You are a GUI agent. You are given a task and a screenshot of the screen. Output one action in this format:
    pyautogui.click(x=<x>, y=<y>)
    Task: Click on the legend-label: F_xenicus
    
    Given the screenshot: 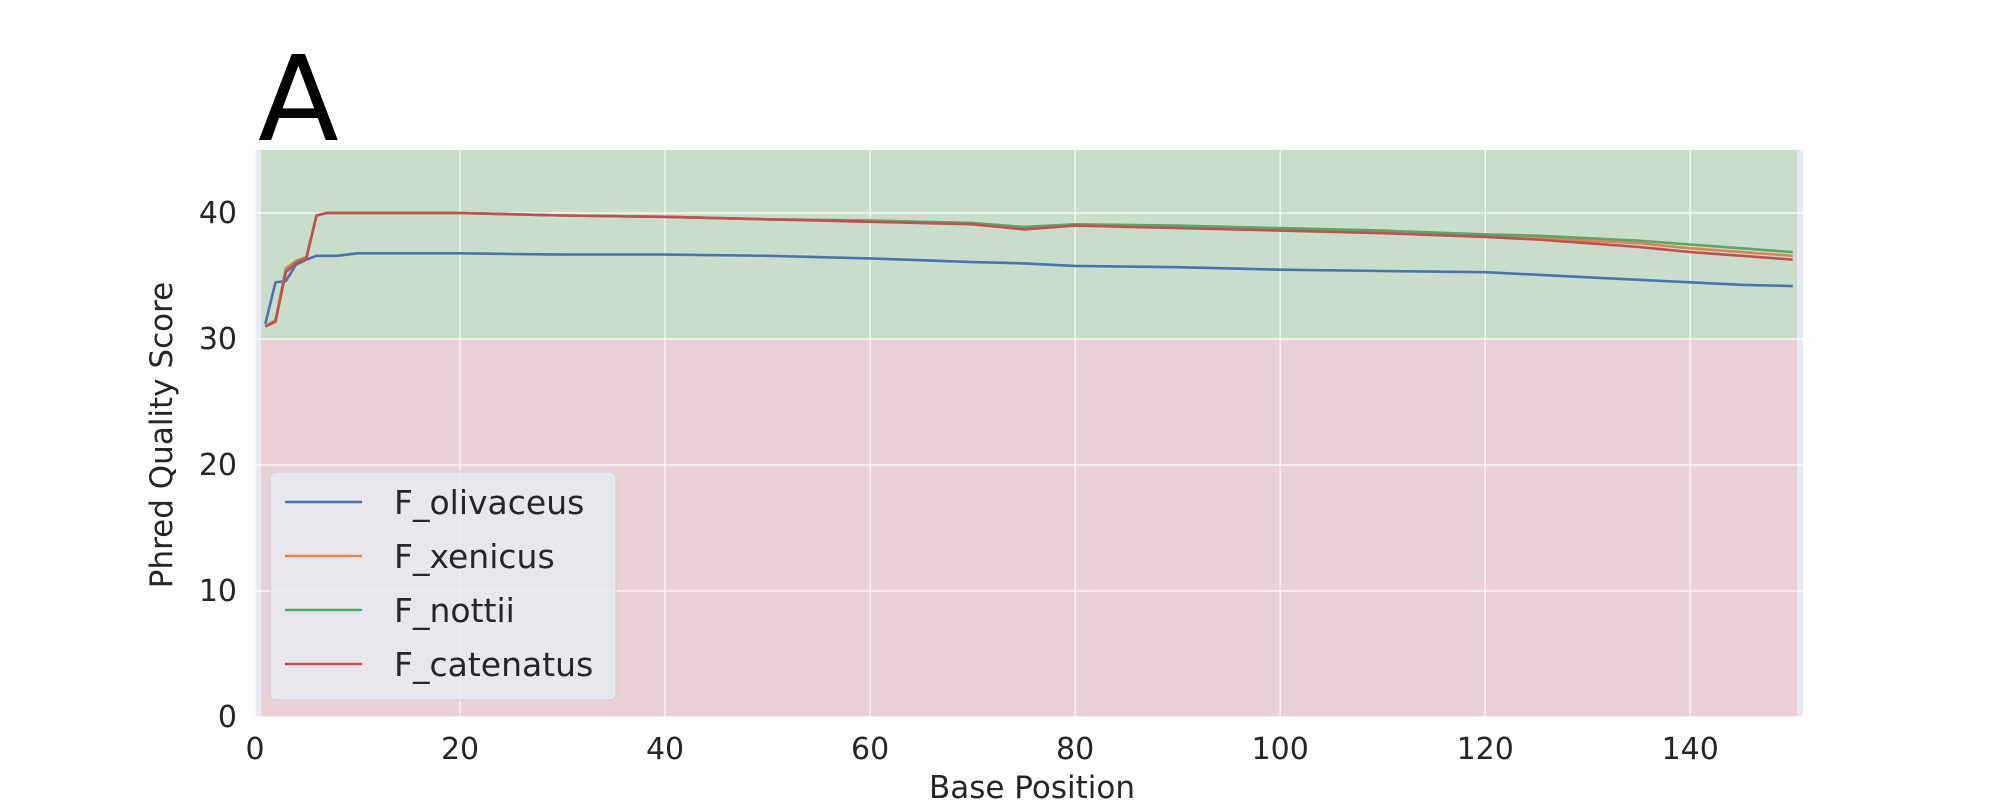 What is the action you would take?
    pyautogui.click(x=474, y=556)
    